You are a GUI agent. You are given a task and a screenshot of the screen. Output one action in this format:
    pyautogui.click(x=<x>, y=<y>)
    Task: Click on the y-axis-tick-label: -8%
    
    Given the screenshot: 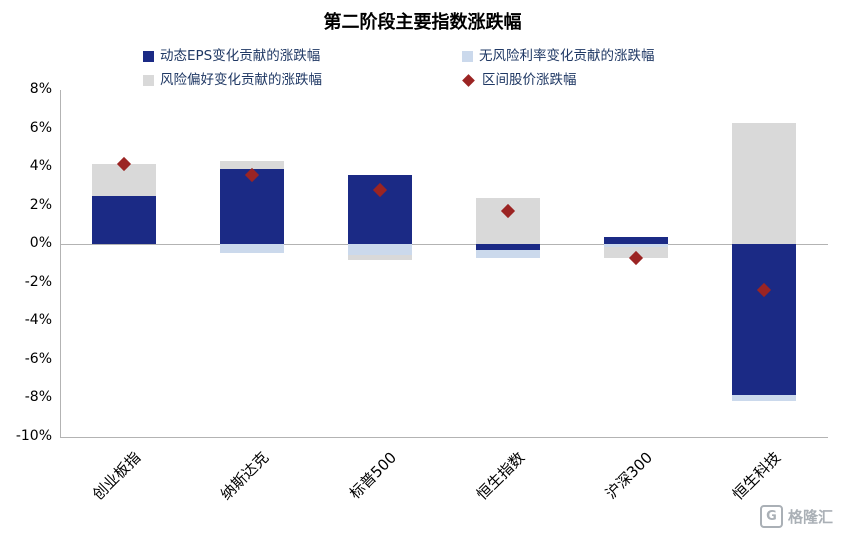 What is the action you would take?
    pyautogui.click(x=38, y=397)
    